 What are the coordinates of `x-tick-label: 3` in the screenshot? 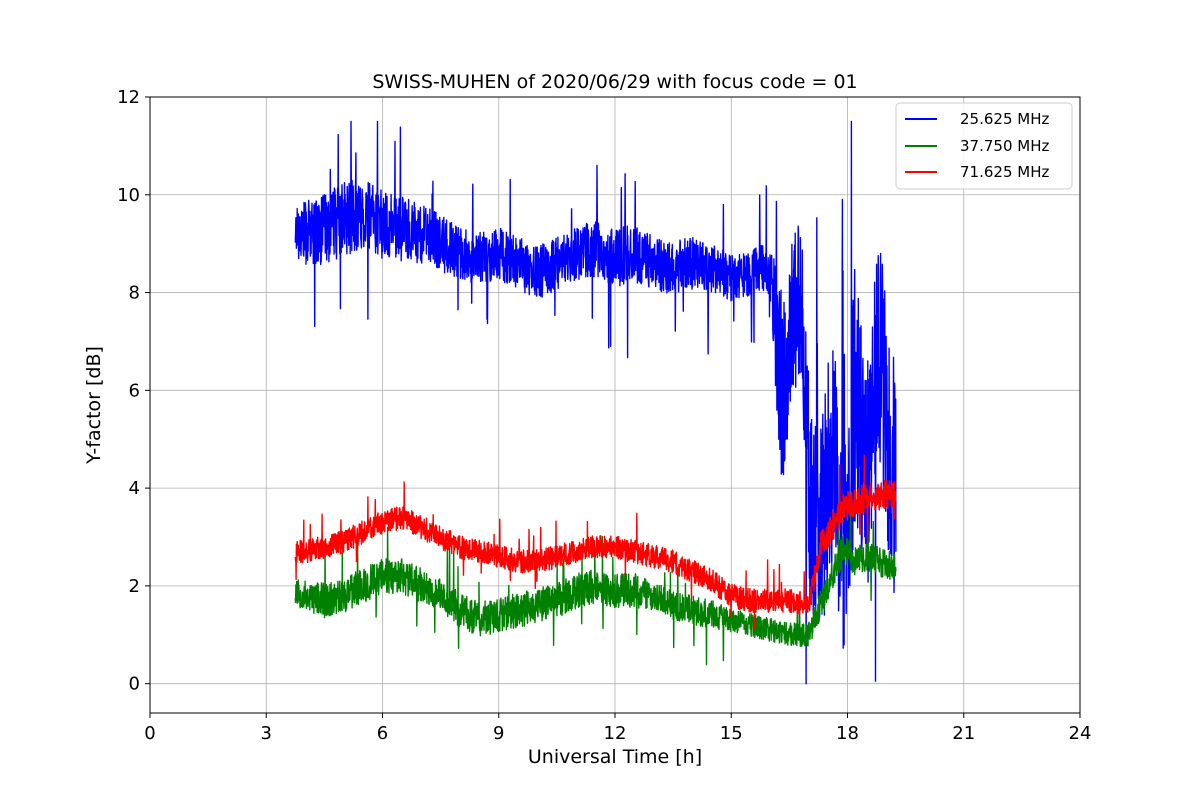 It's located at (266, 733).